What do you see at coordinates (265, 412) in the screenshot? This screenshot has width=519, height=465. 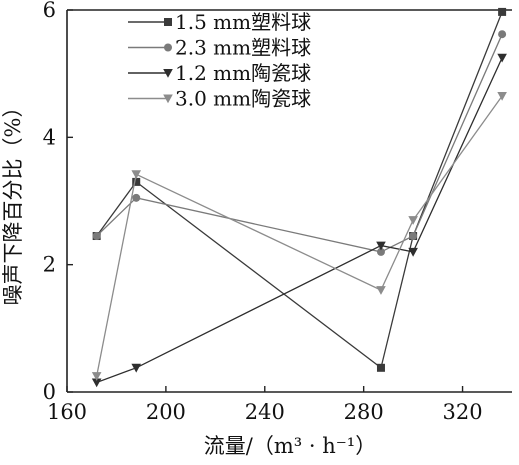 I see `x-tick-label: 240` at bounding box center [265, 412].